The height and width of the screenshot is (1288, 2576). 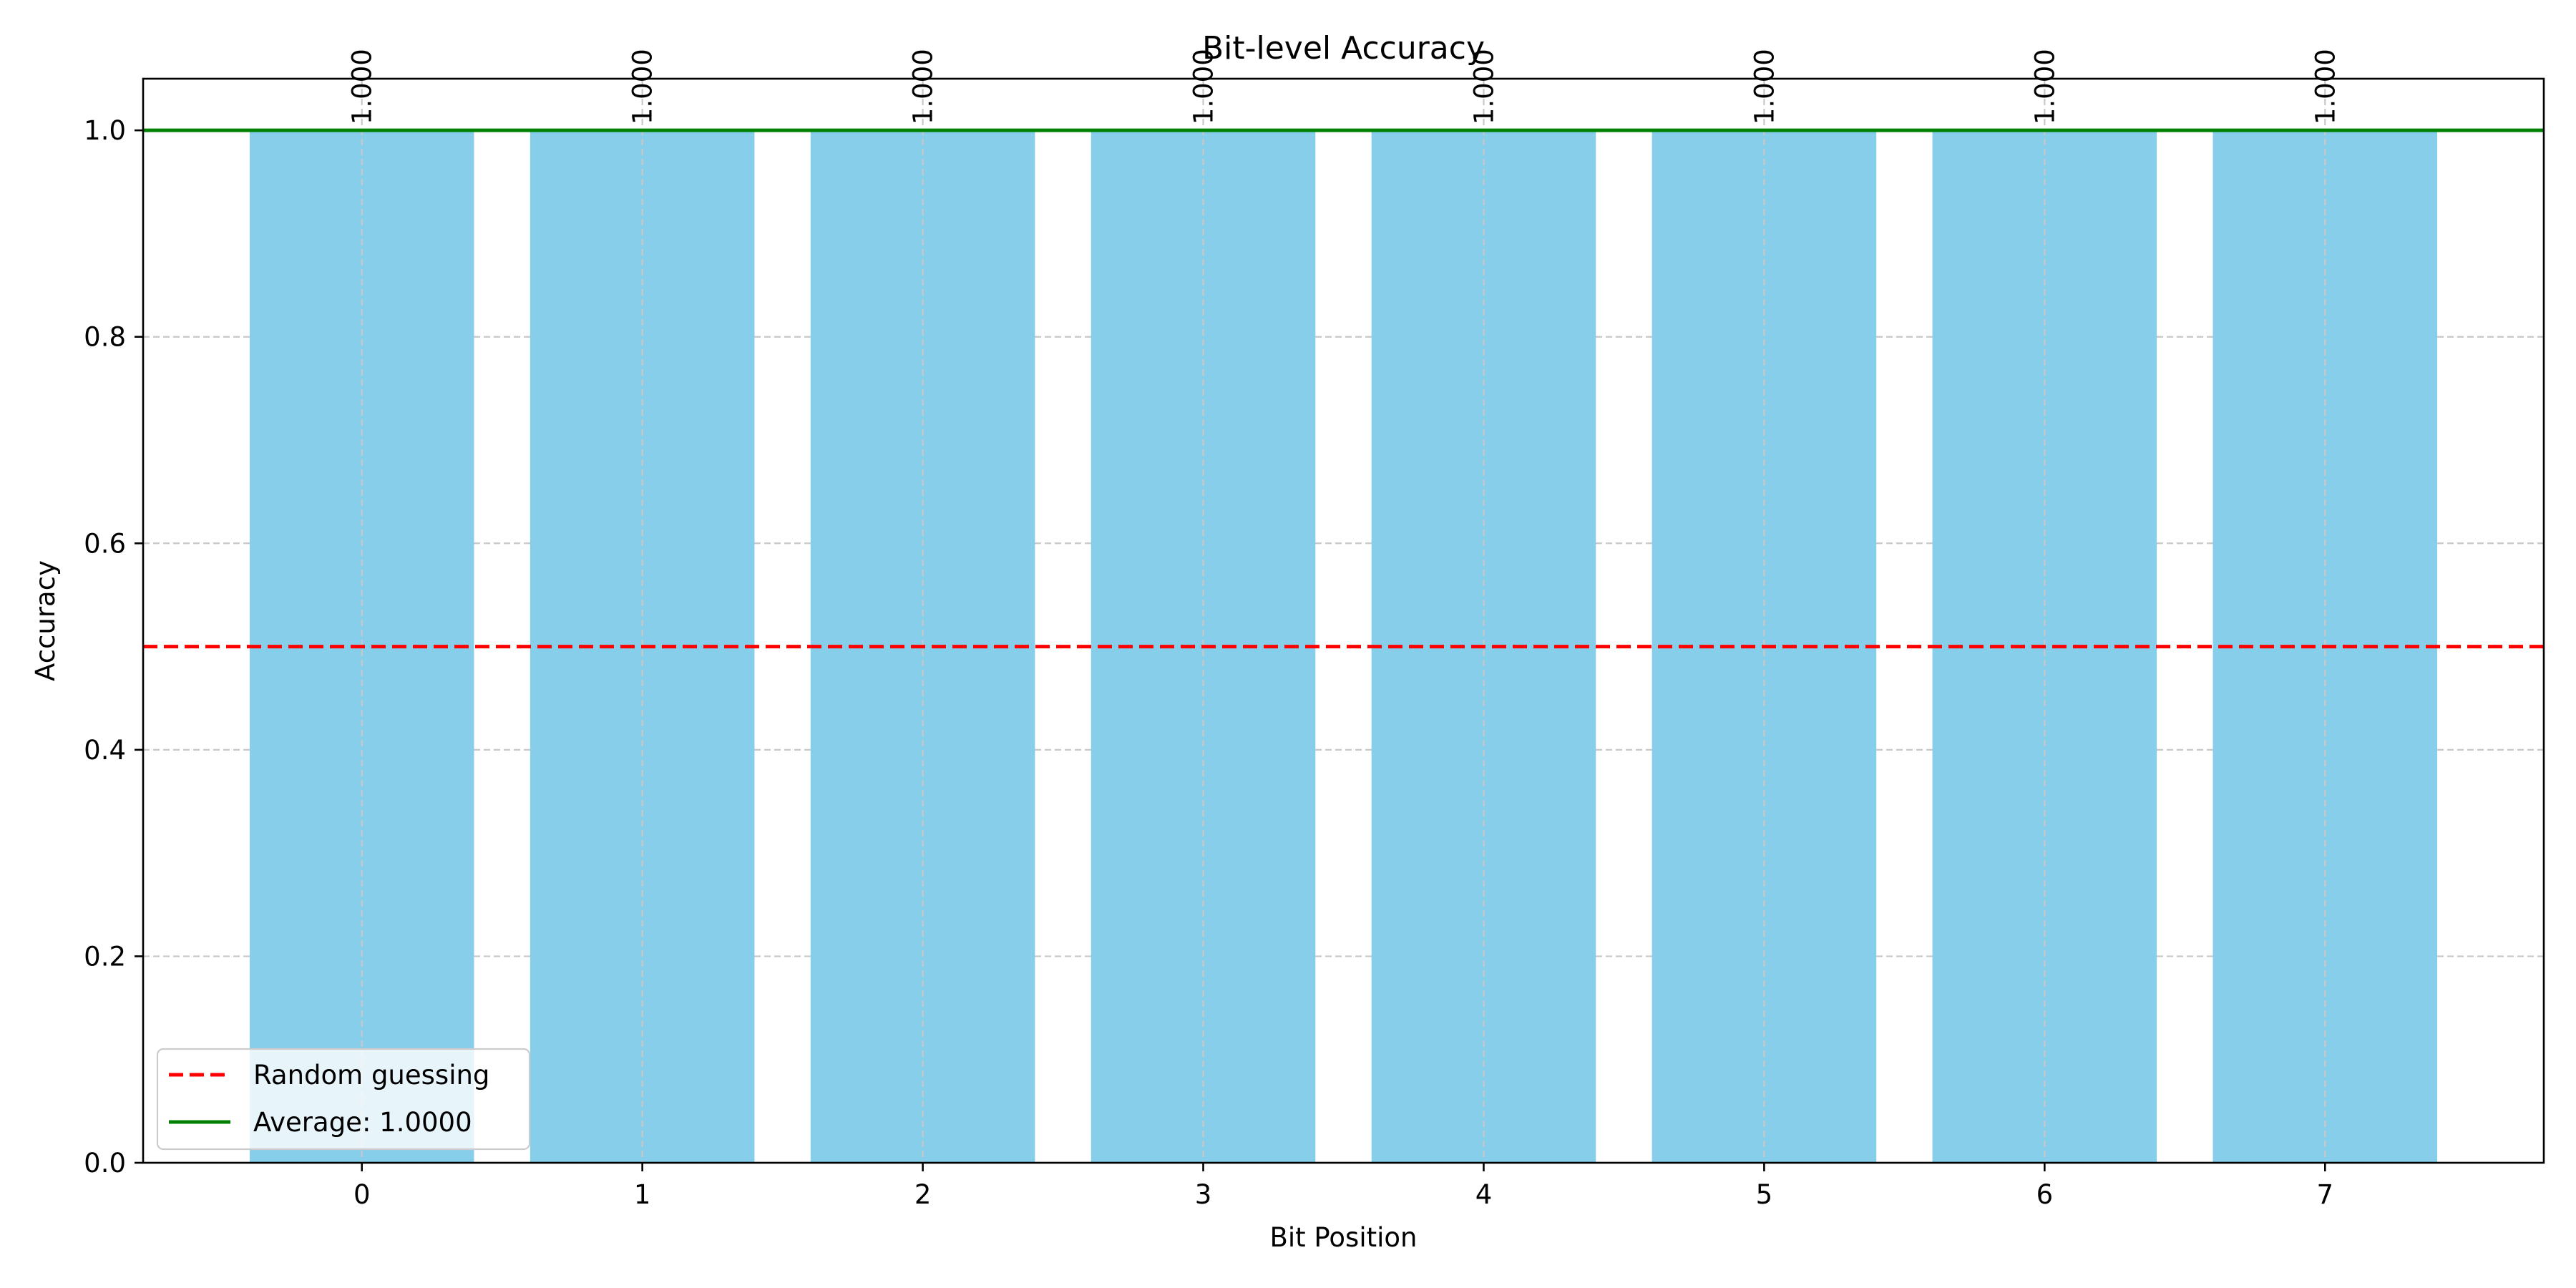 I want to click on x-tick-label: 2, so click(x=923, y=1194).